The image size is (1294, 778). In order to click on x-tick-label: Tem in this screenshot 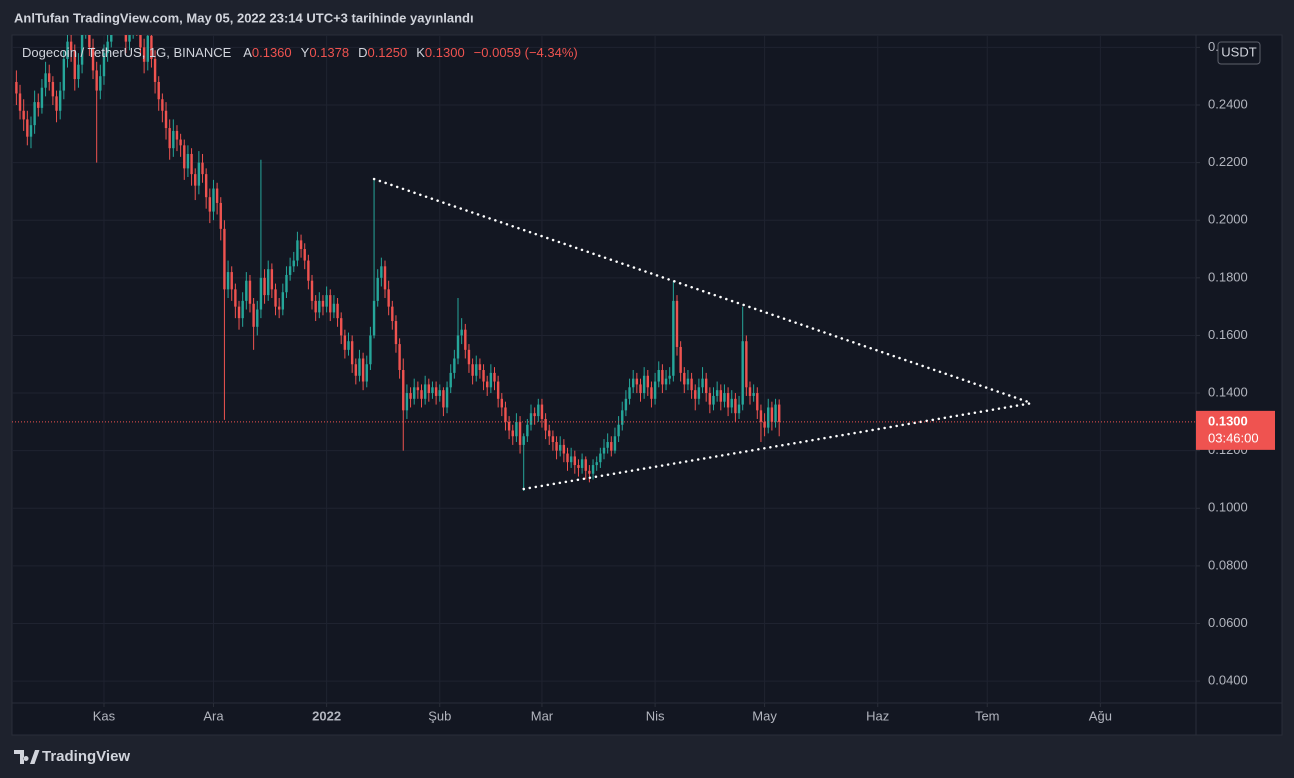, I will do `click(987, 715)`.